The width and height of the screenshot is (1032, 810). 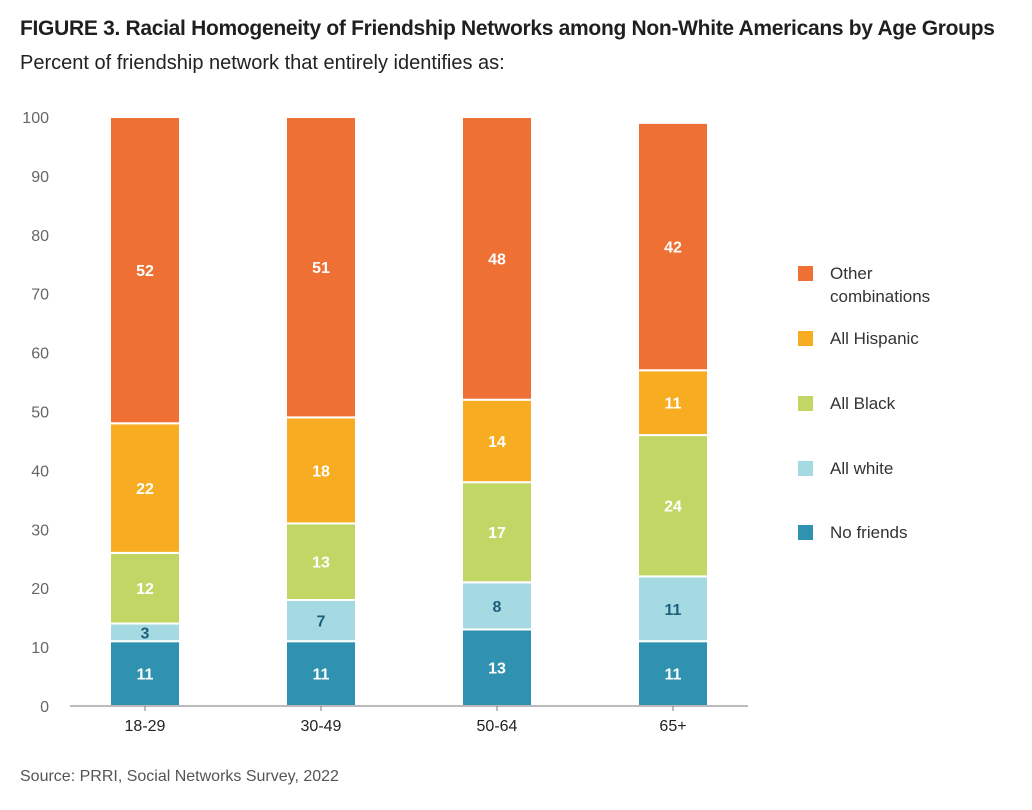 I want to click on legend-item-no-friends: No friends, so click(x=884, y=532).